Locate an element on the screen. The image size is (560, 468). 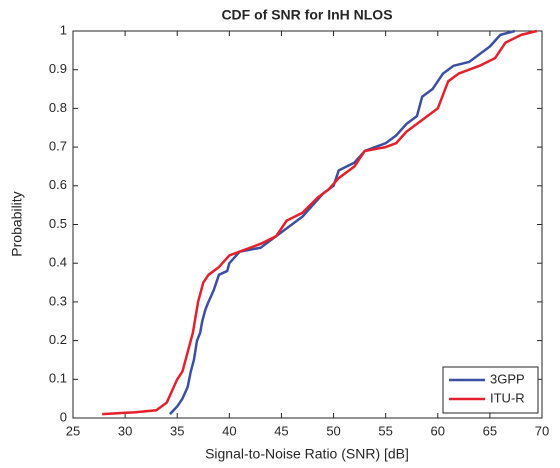
legend-label: 3GPP is located at coordinates (507, 378).